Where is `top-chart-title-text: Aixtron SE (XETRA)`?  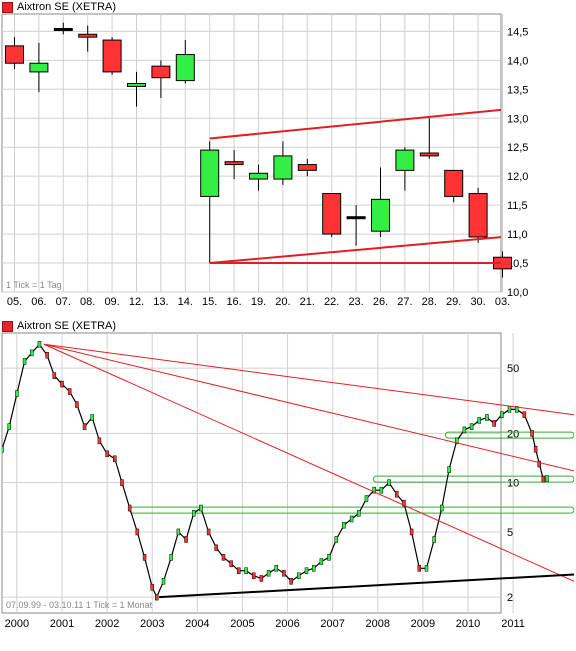 top-chart-title-text: Aixtron SE (XETRA) is located at coordinates (67, 7).